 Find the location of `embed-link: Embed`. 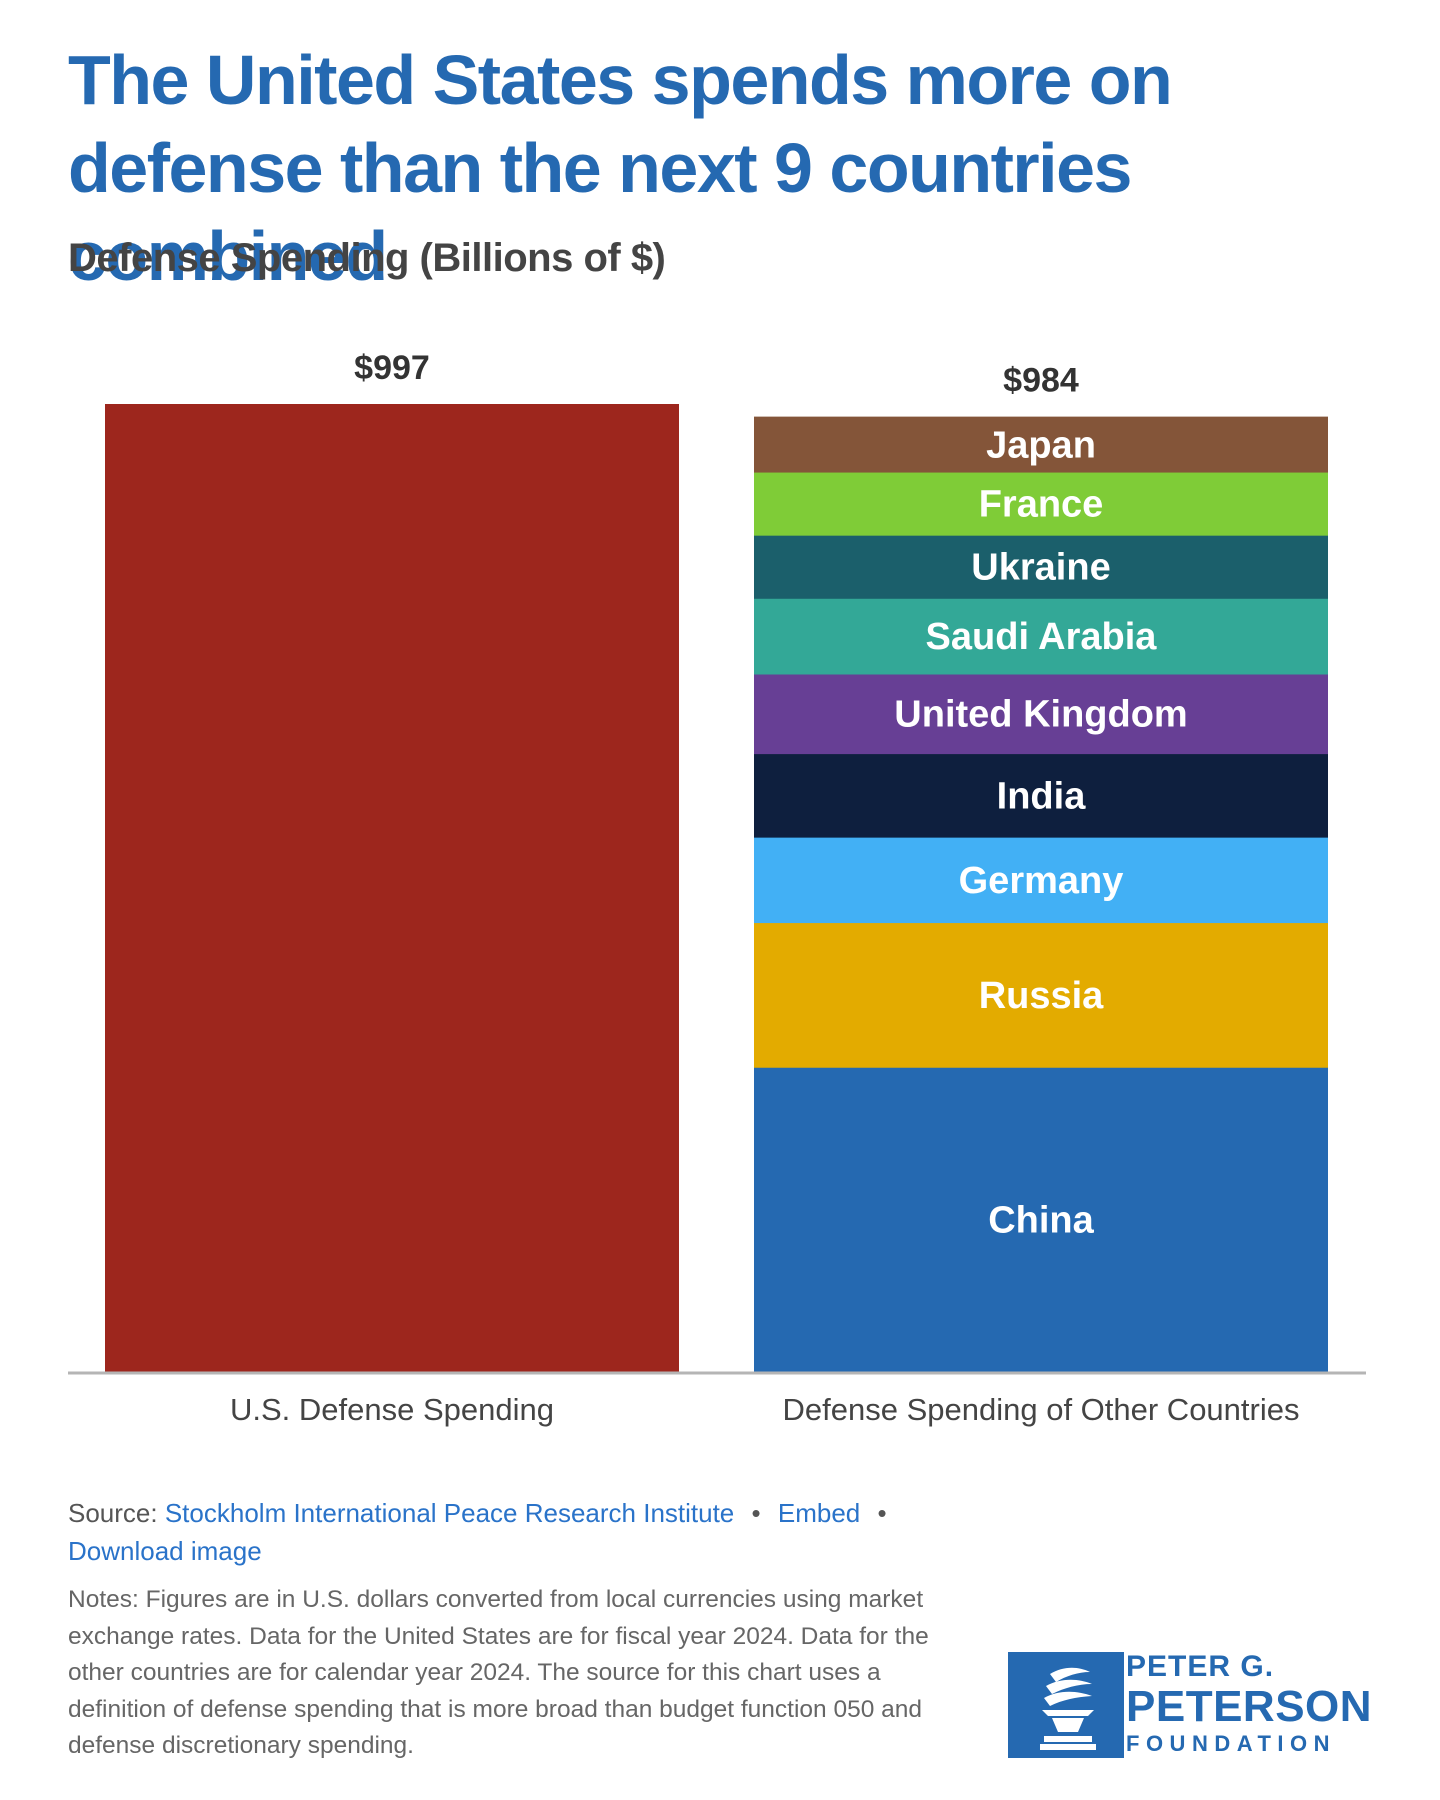

embed-link: Embed is located at coordinates (819, 1513).